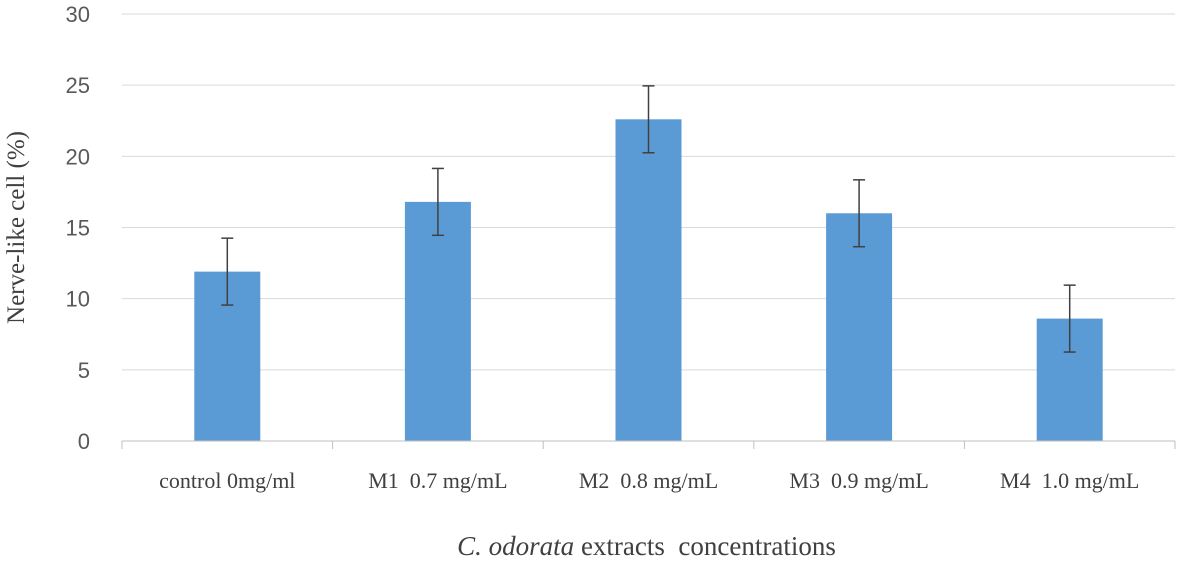  What do you see at coordinates (227, 480) in the screenshot?
I see `x-tick-label: control 0mg/ml` at bounding box center [227, 480].